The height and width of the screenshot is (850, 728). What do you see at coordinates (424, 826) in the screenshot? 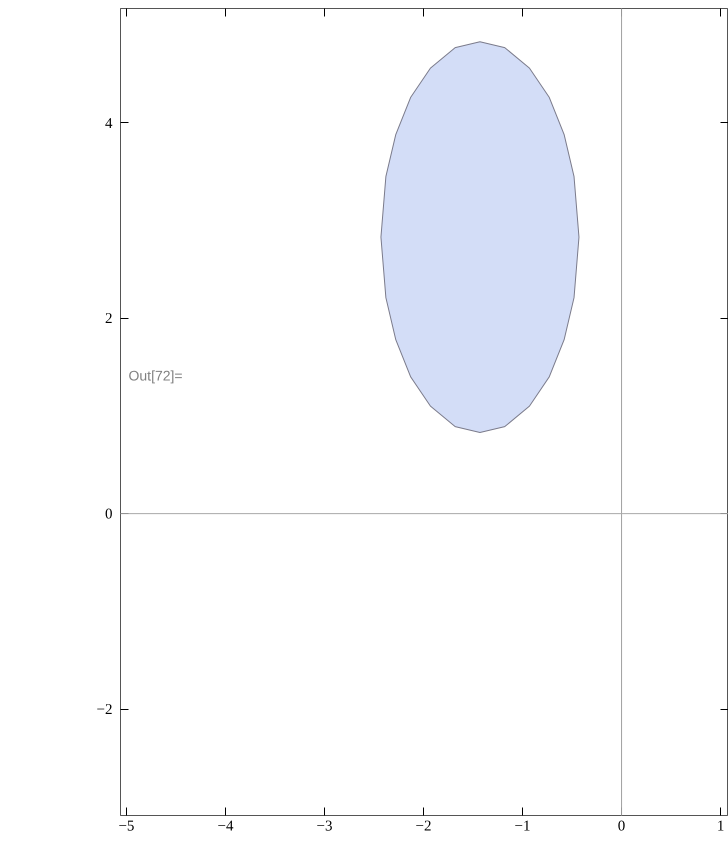
I see `x-tick-label: −2` at bounding box center [424, 826].